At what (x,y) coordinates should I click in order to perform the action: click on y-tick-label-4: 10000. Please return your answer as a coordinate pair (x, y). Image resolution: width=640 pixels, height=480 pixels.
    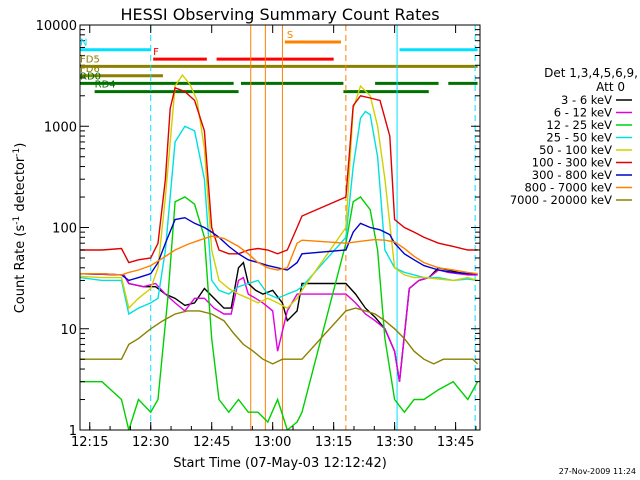
    Looking at the image, I should click on (56, 26).